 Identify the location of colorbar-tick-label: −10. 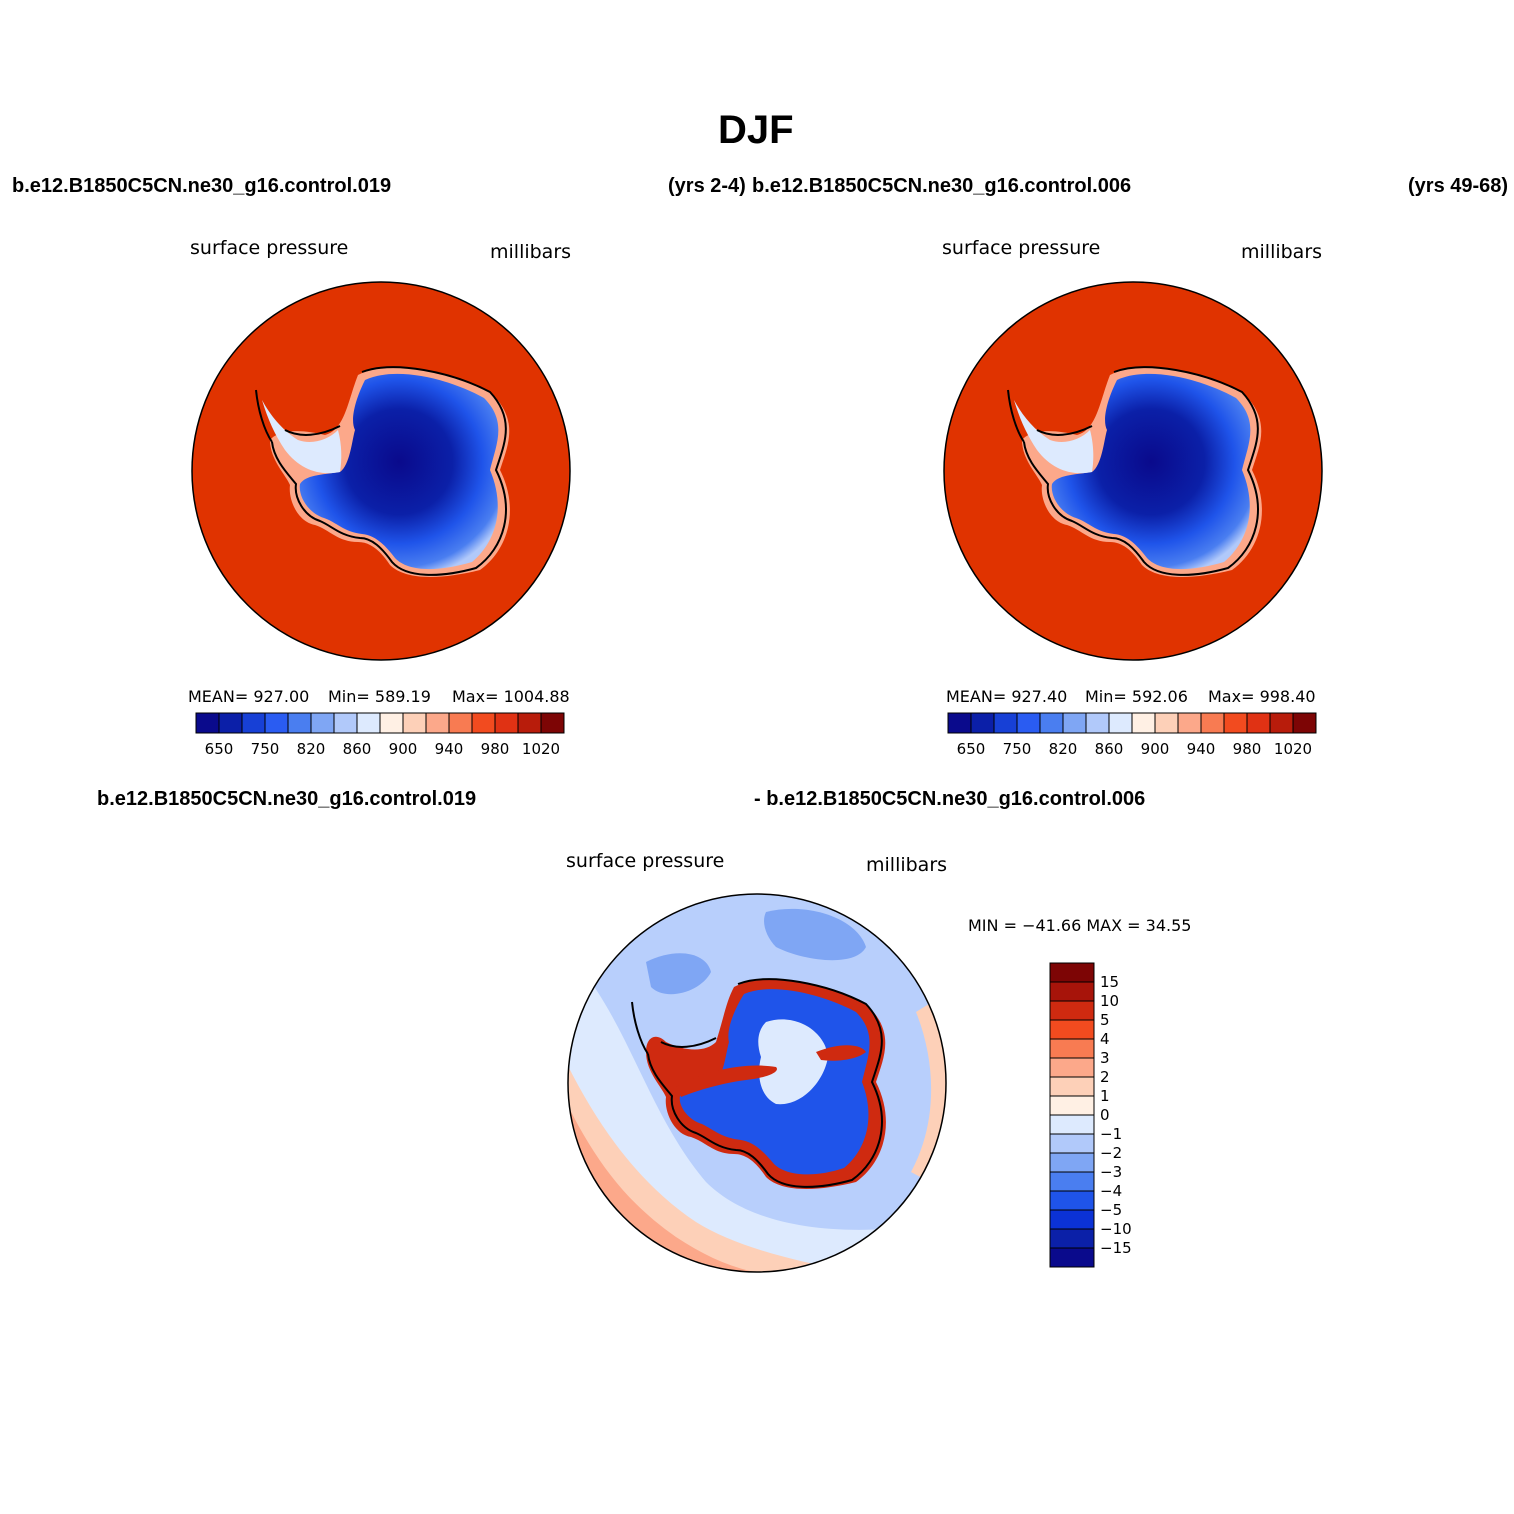
(1116, 1229).